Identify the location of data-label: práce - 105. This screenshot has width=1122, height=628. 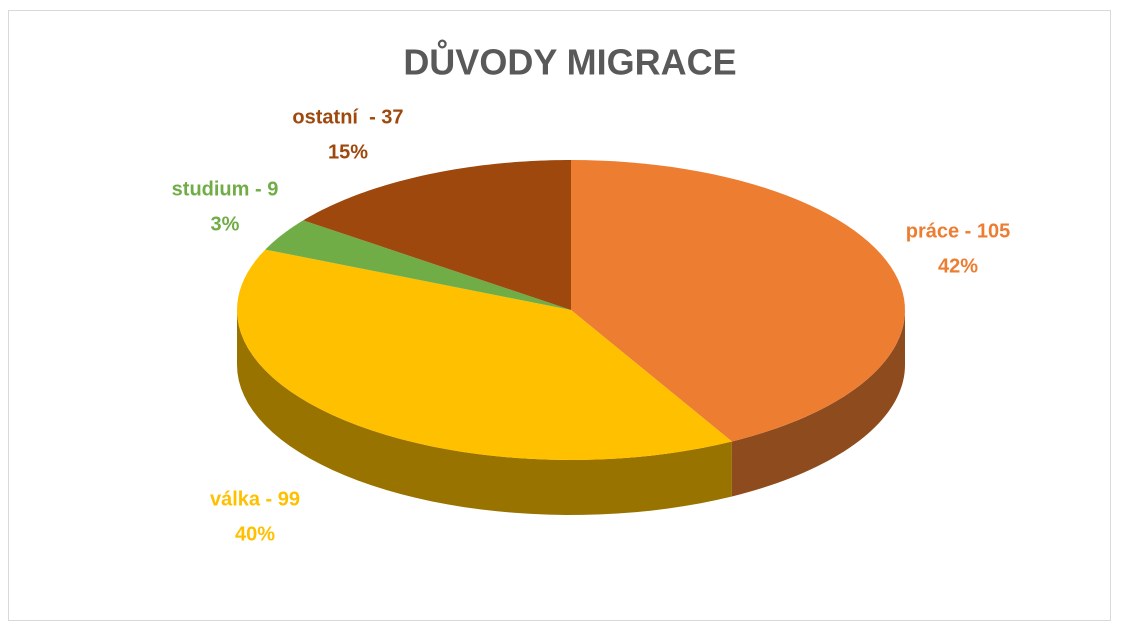
(958, 231).